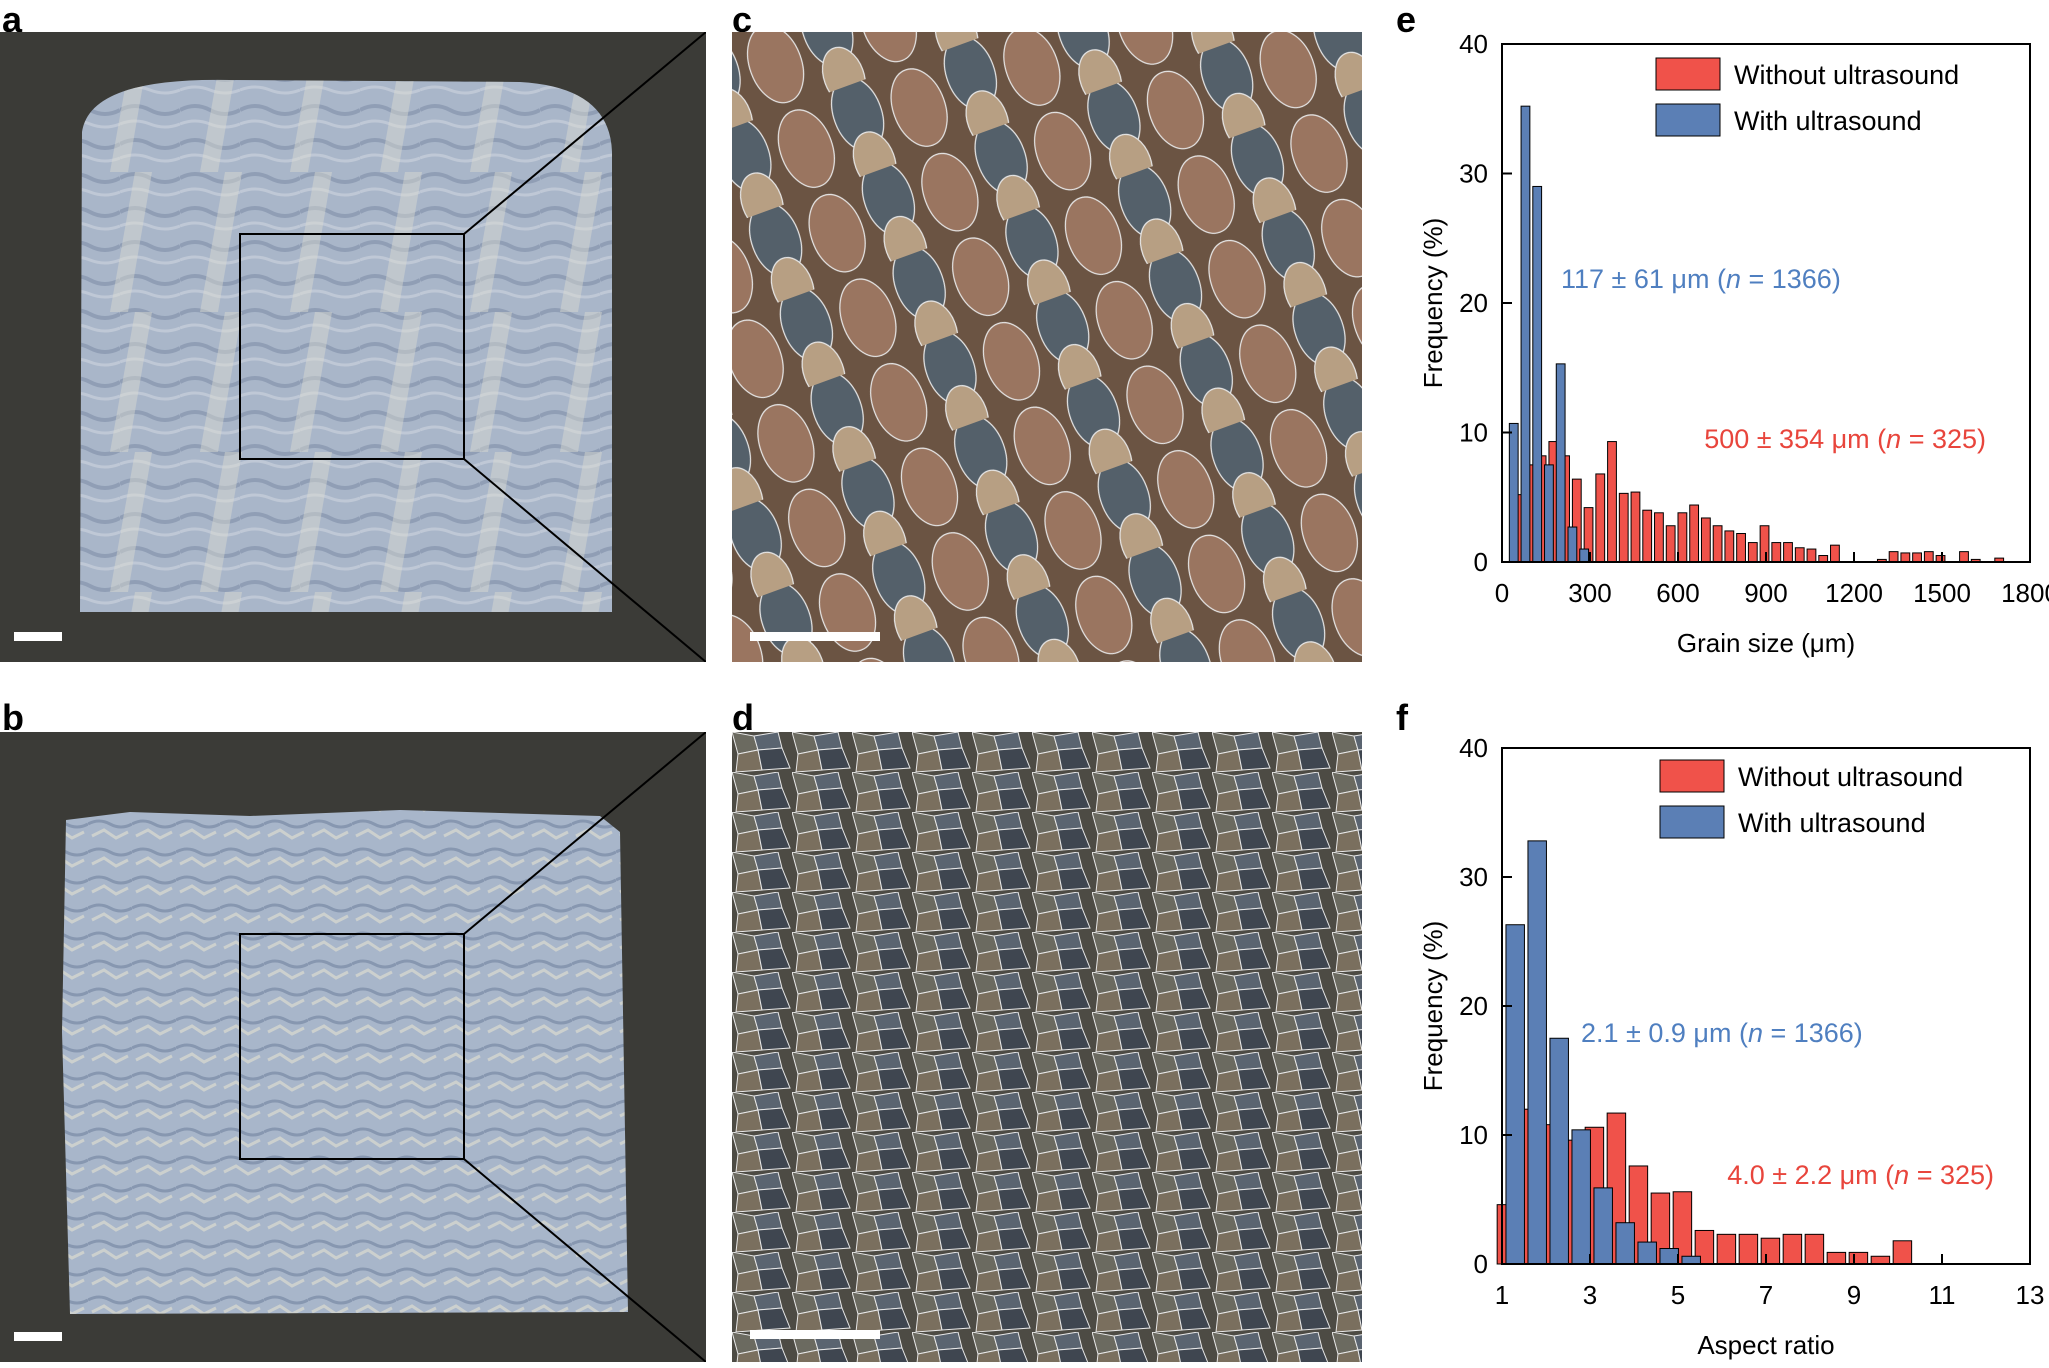 This screenshot has height=1368, width=2049. Describe the element at coordinates (1860, 1175) in the screenshot. I see `stats-annotation: 4.0 ± 2.2 μm (n = 325)` at that location.